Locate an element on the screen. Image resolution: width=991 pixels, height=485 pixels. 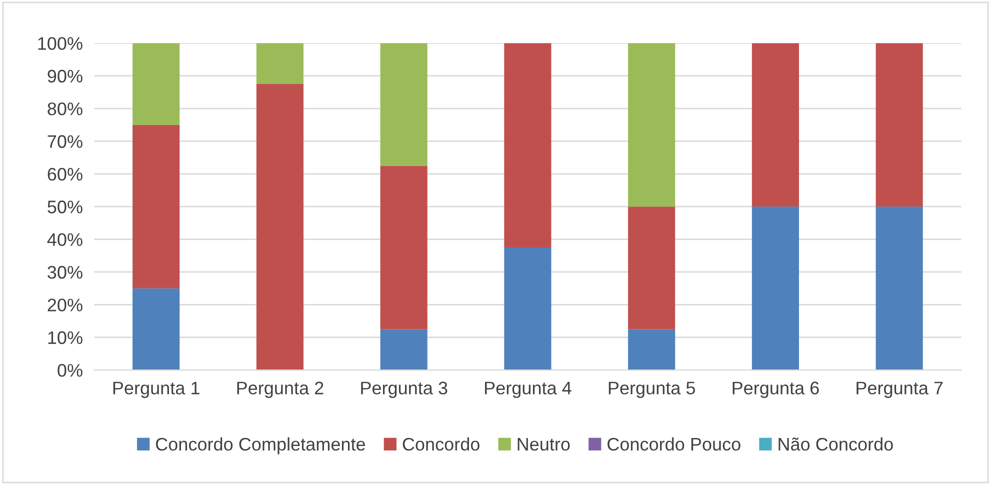
x-tick-label: Pergunta 1 is located at coordinates (156, 390).